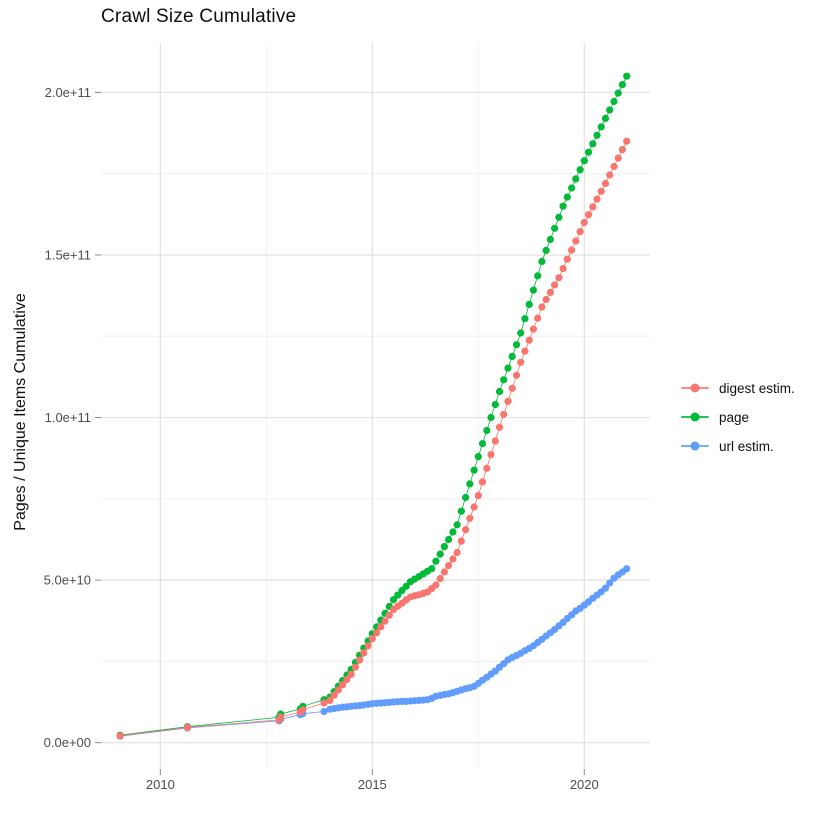  What do you see at coordinates (68, 254) in the screenshot?
I see `y-tick-label: 1.5e+11` at bounding box center [68, 254].